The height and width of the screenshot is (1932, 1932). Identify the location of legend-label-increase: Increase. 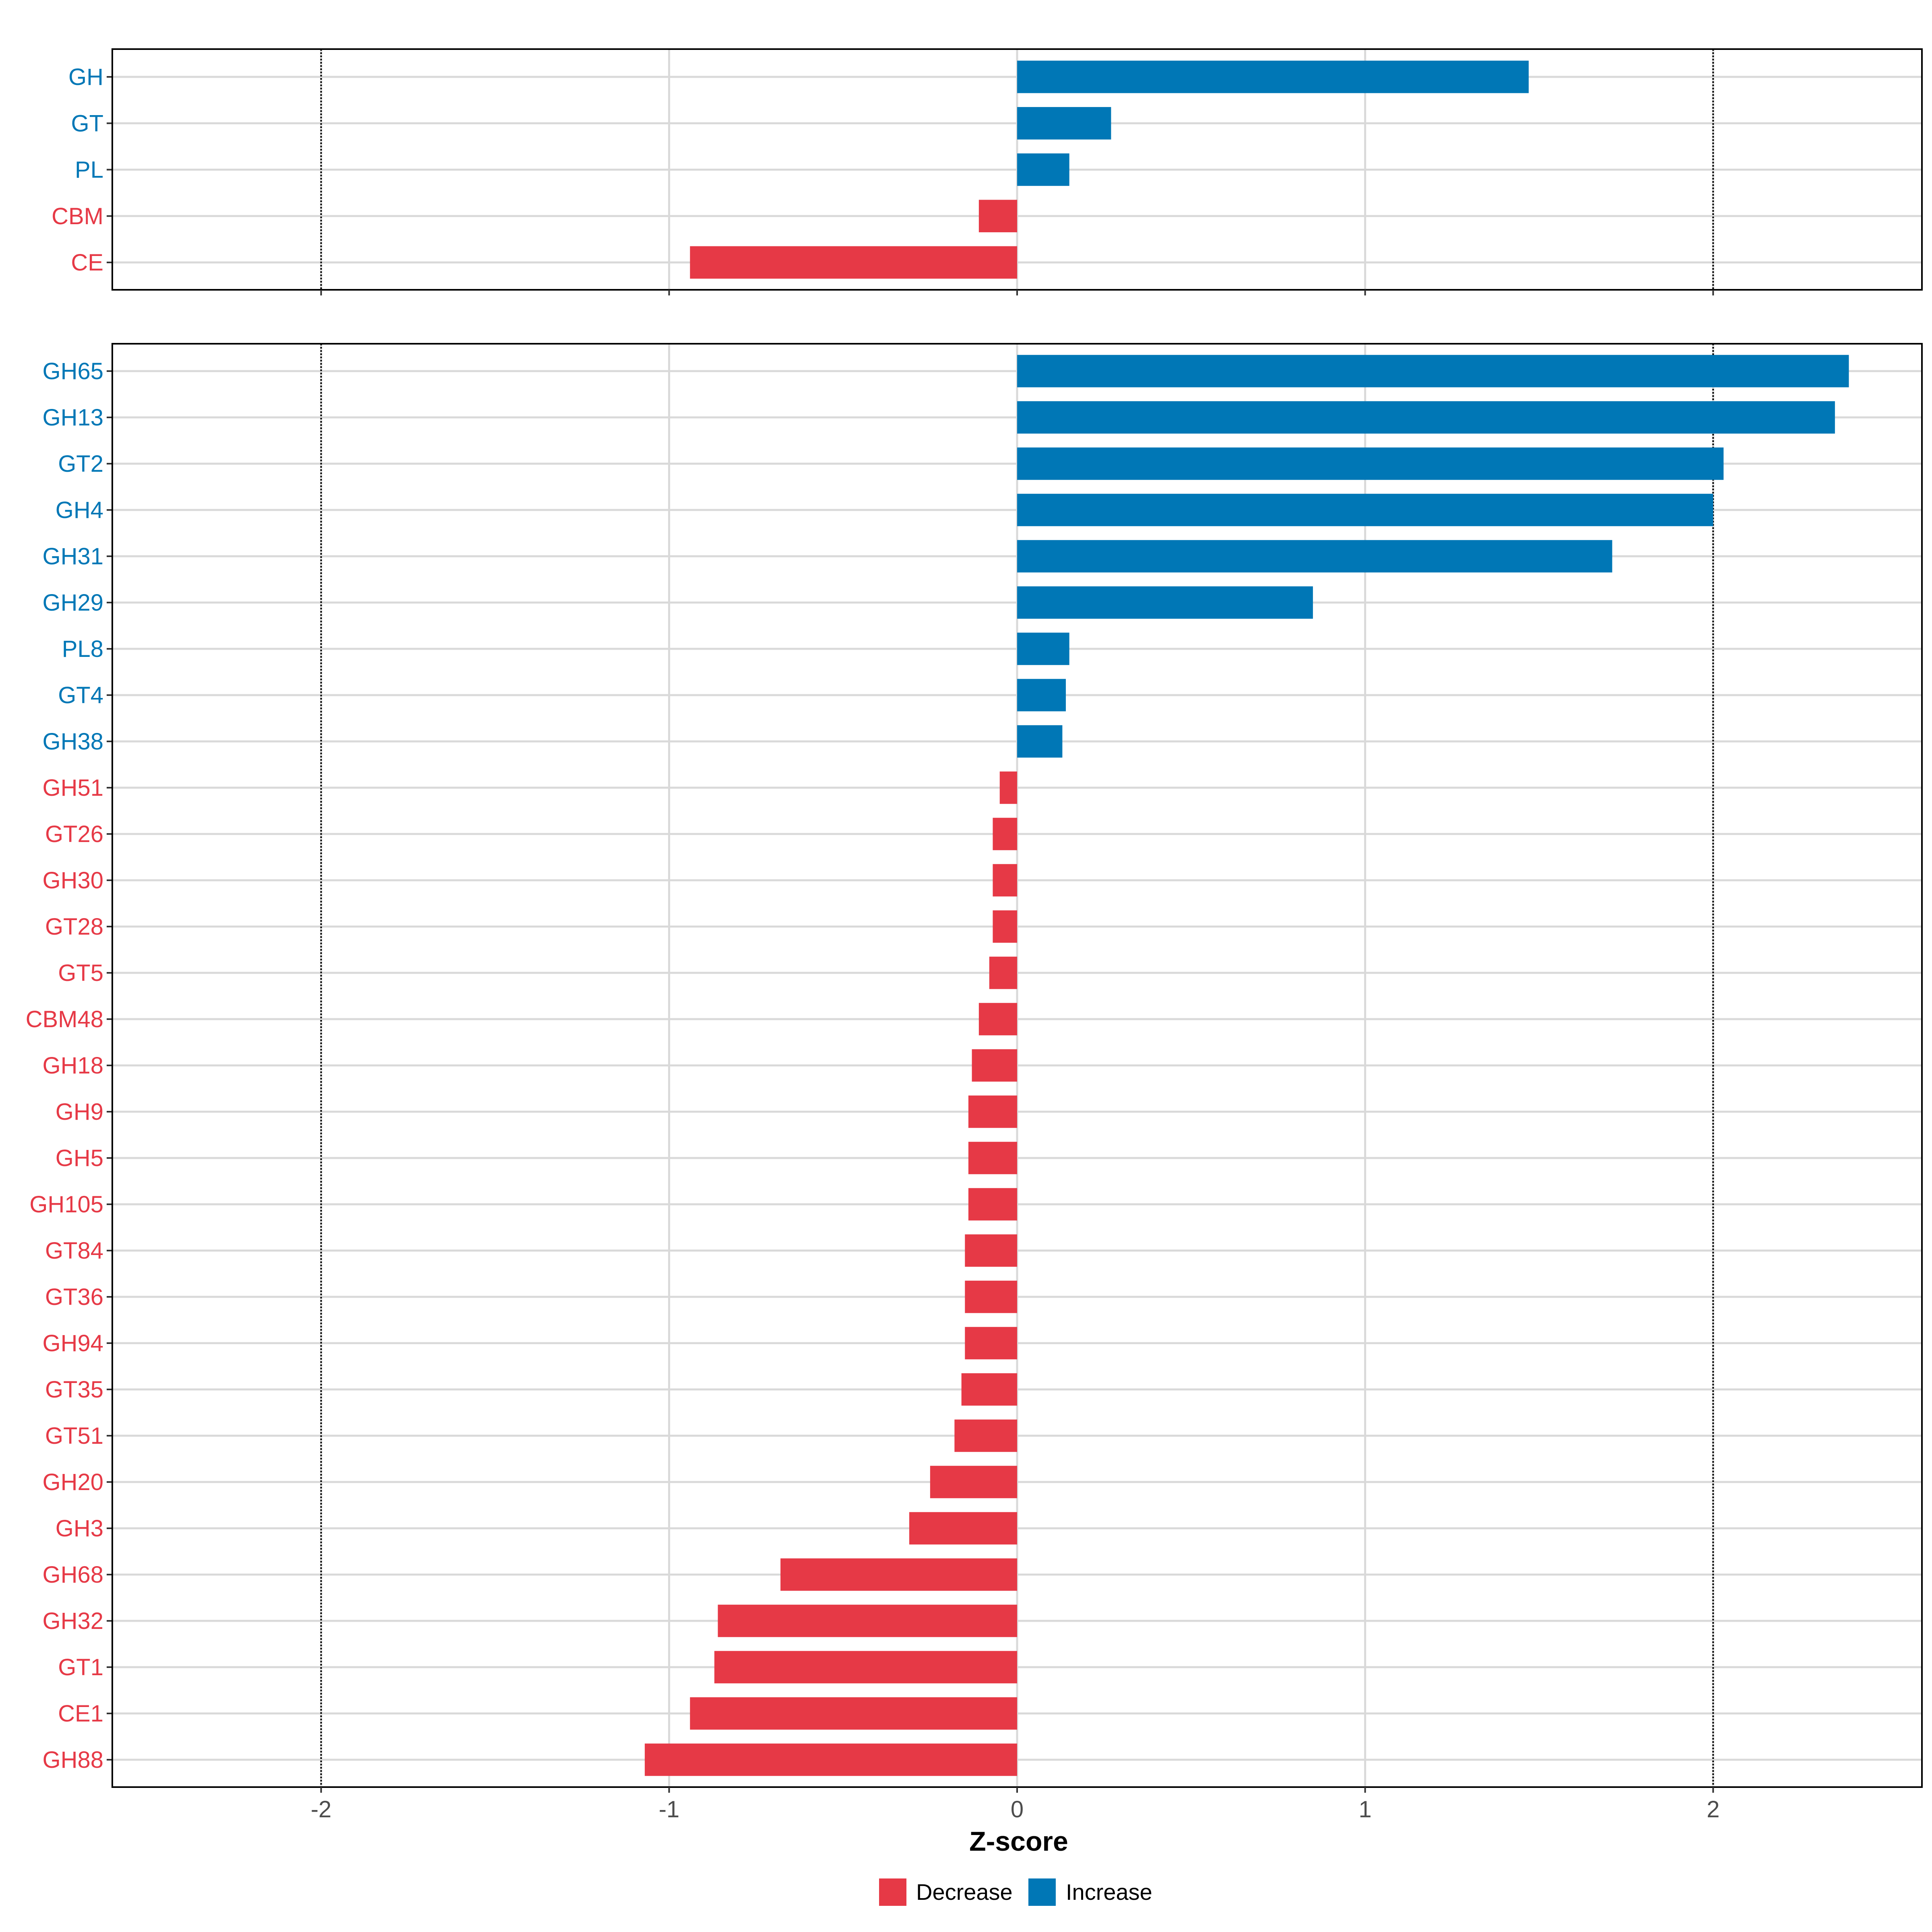
(1109, 1892).